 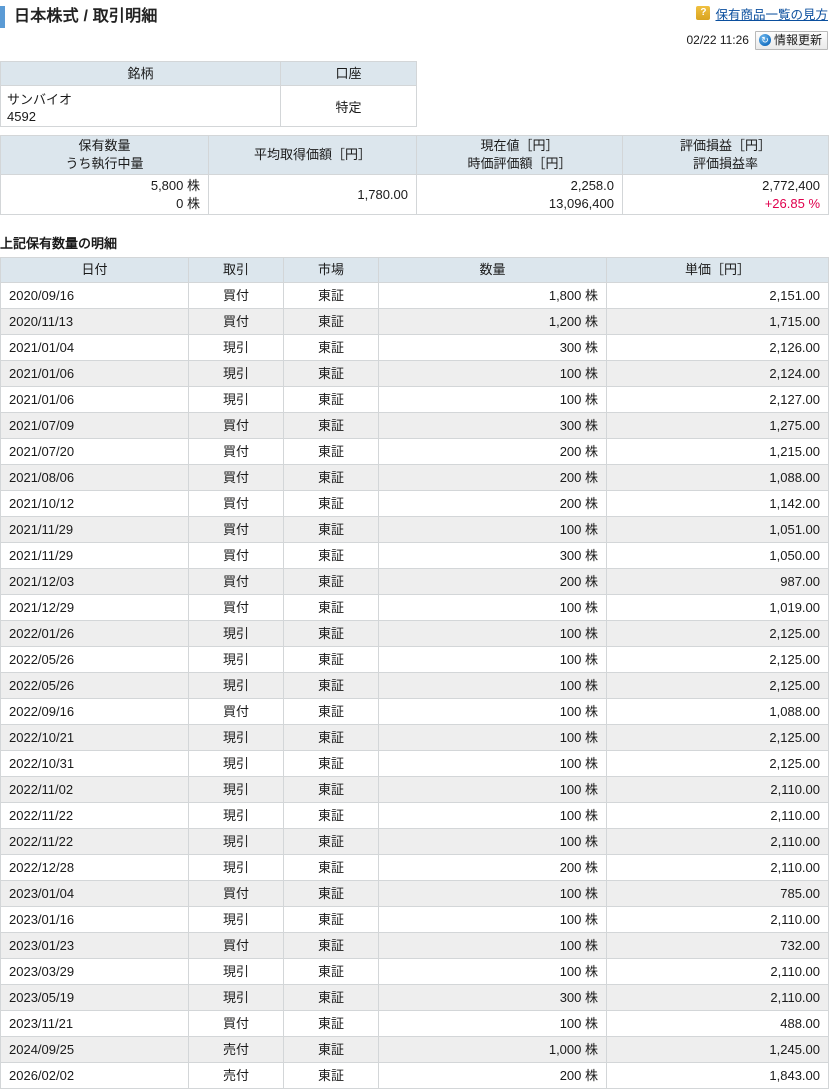 I want to click on transaction-date: 2022/01/26, so click(x=94, y=633).